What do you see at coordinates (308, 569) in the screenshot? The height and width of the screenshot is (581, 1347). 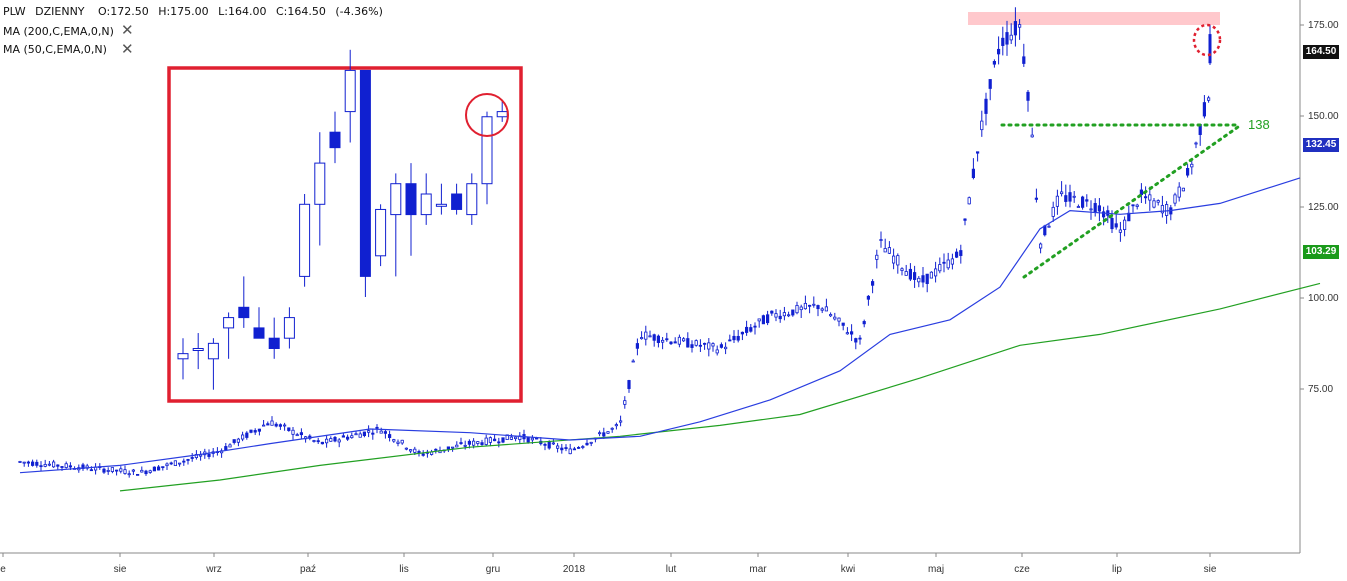 I see `x-tick-label: paź` at bounding box center [308, 569].